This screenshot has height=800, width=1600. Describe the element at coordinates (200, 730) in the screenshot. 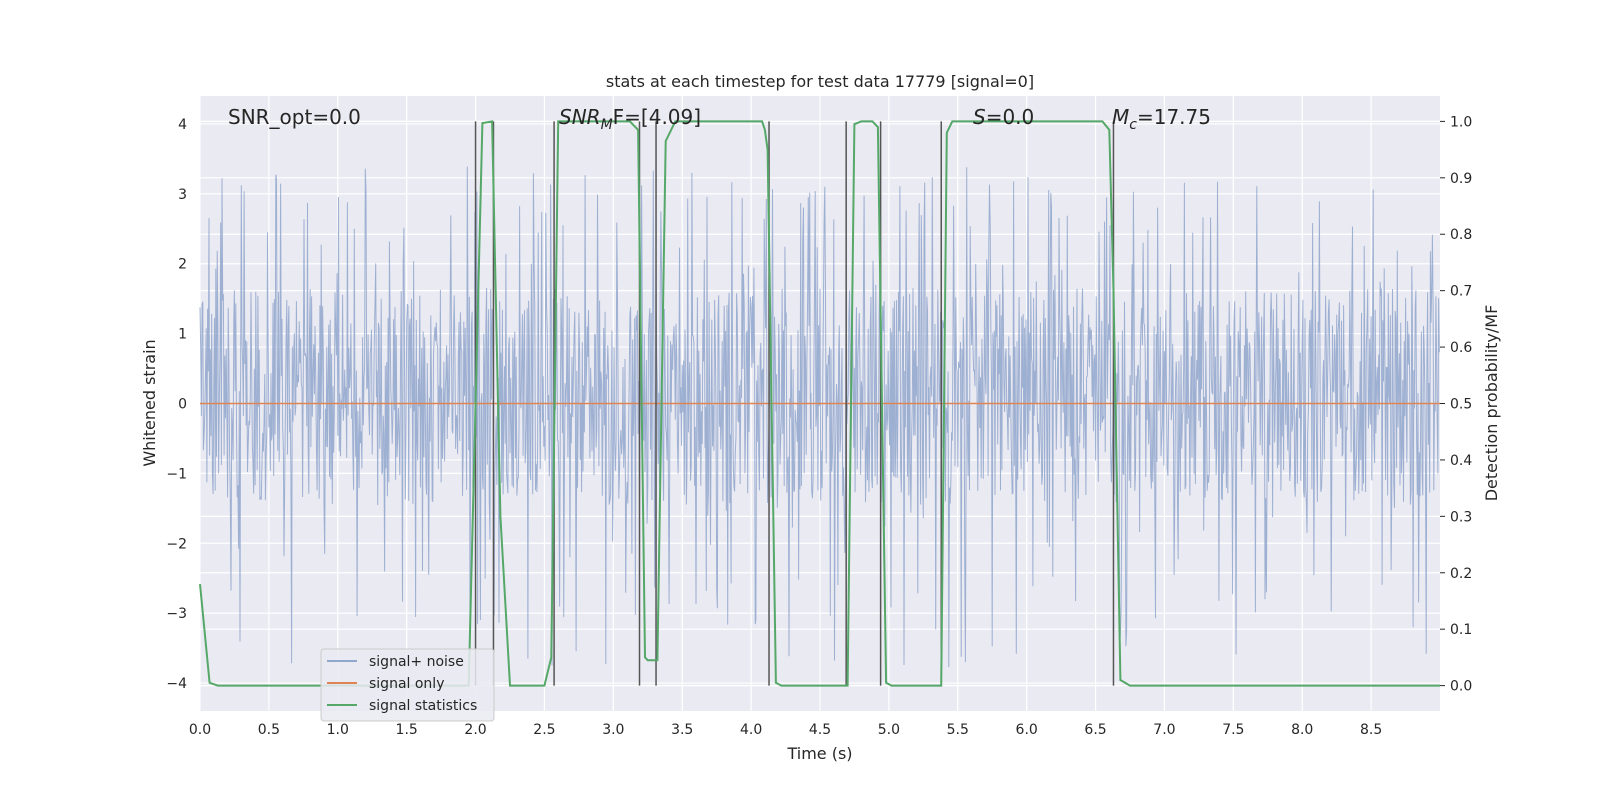

I see `x-tick-label: 0.0` at that location.